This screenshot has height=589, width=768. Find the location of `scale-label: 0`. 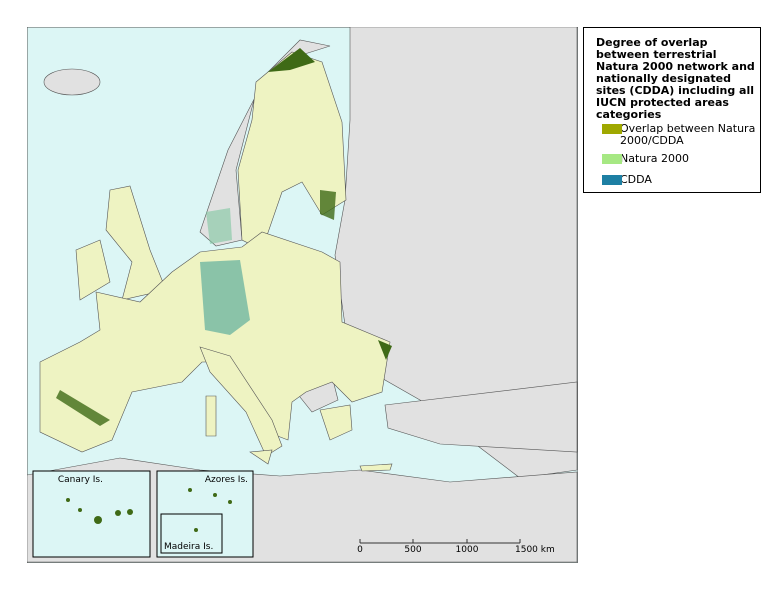

scale-label: 0 is located at coordinates (360, 550).